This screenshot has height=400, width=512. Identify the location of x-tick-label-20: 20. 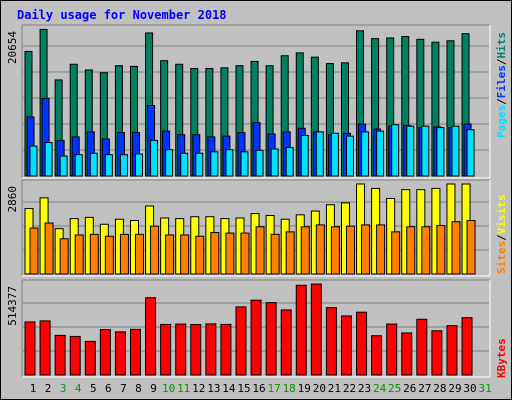
(319, 388).